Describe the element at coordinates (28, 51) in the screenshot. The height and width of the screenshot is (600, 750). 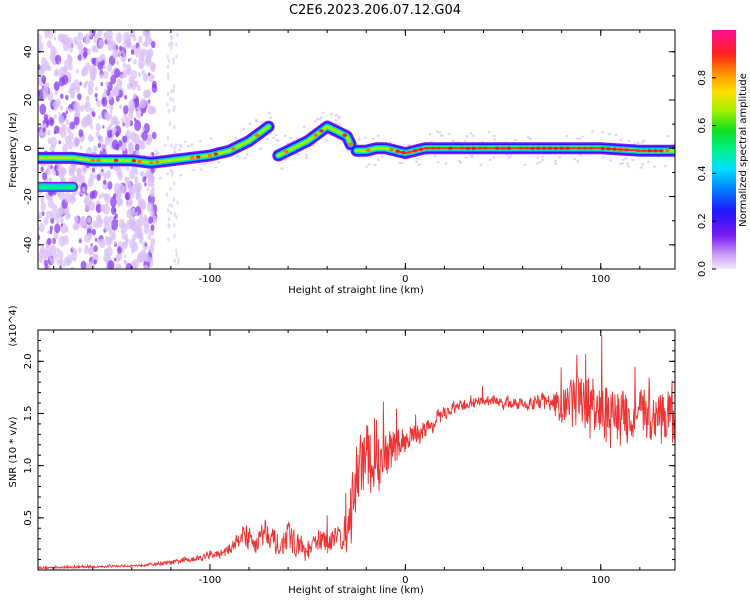
I see `y-tick-label: 40` at that location.